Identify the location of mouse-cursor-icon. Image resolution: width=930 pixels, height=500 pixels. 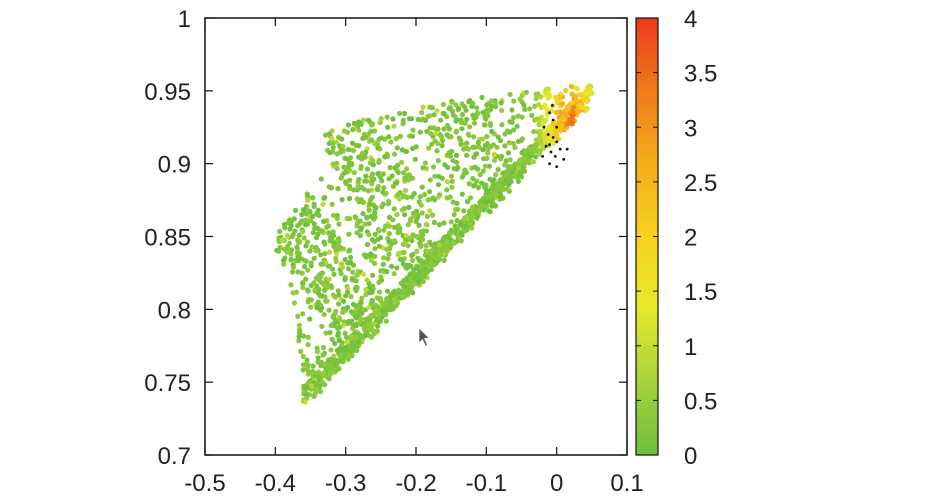
(424, 337).